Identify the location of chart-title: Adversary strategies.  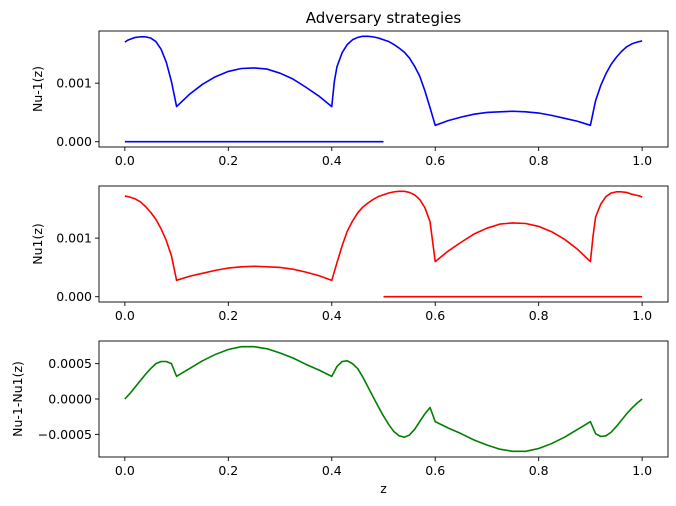
(384, 18).